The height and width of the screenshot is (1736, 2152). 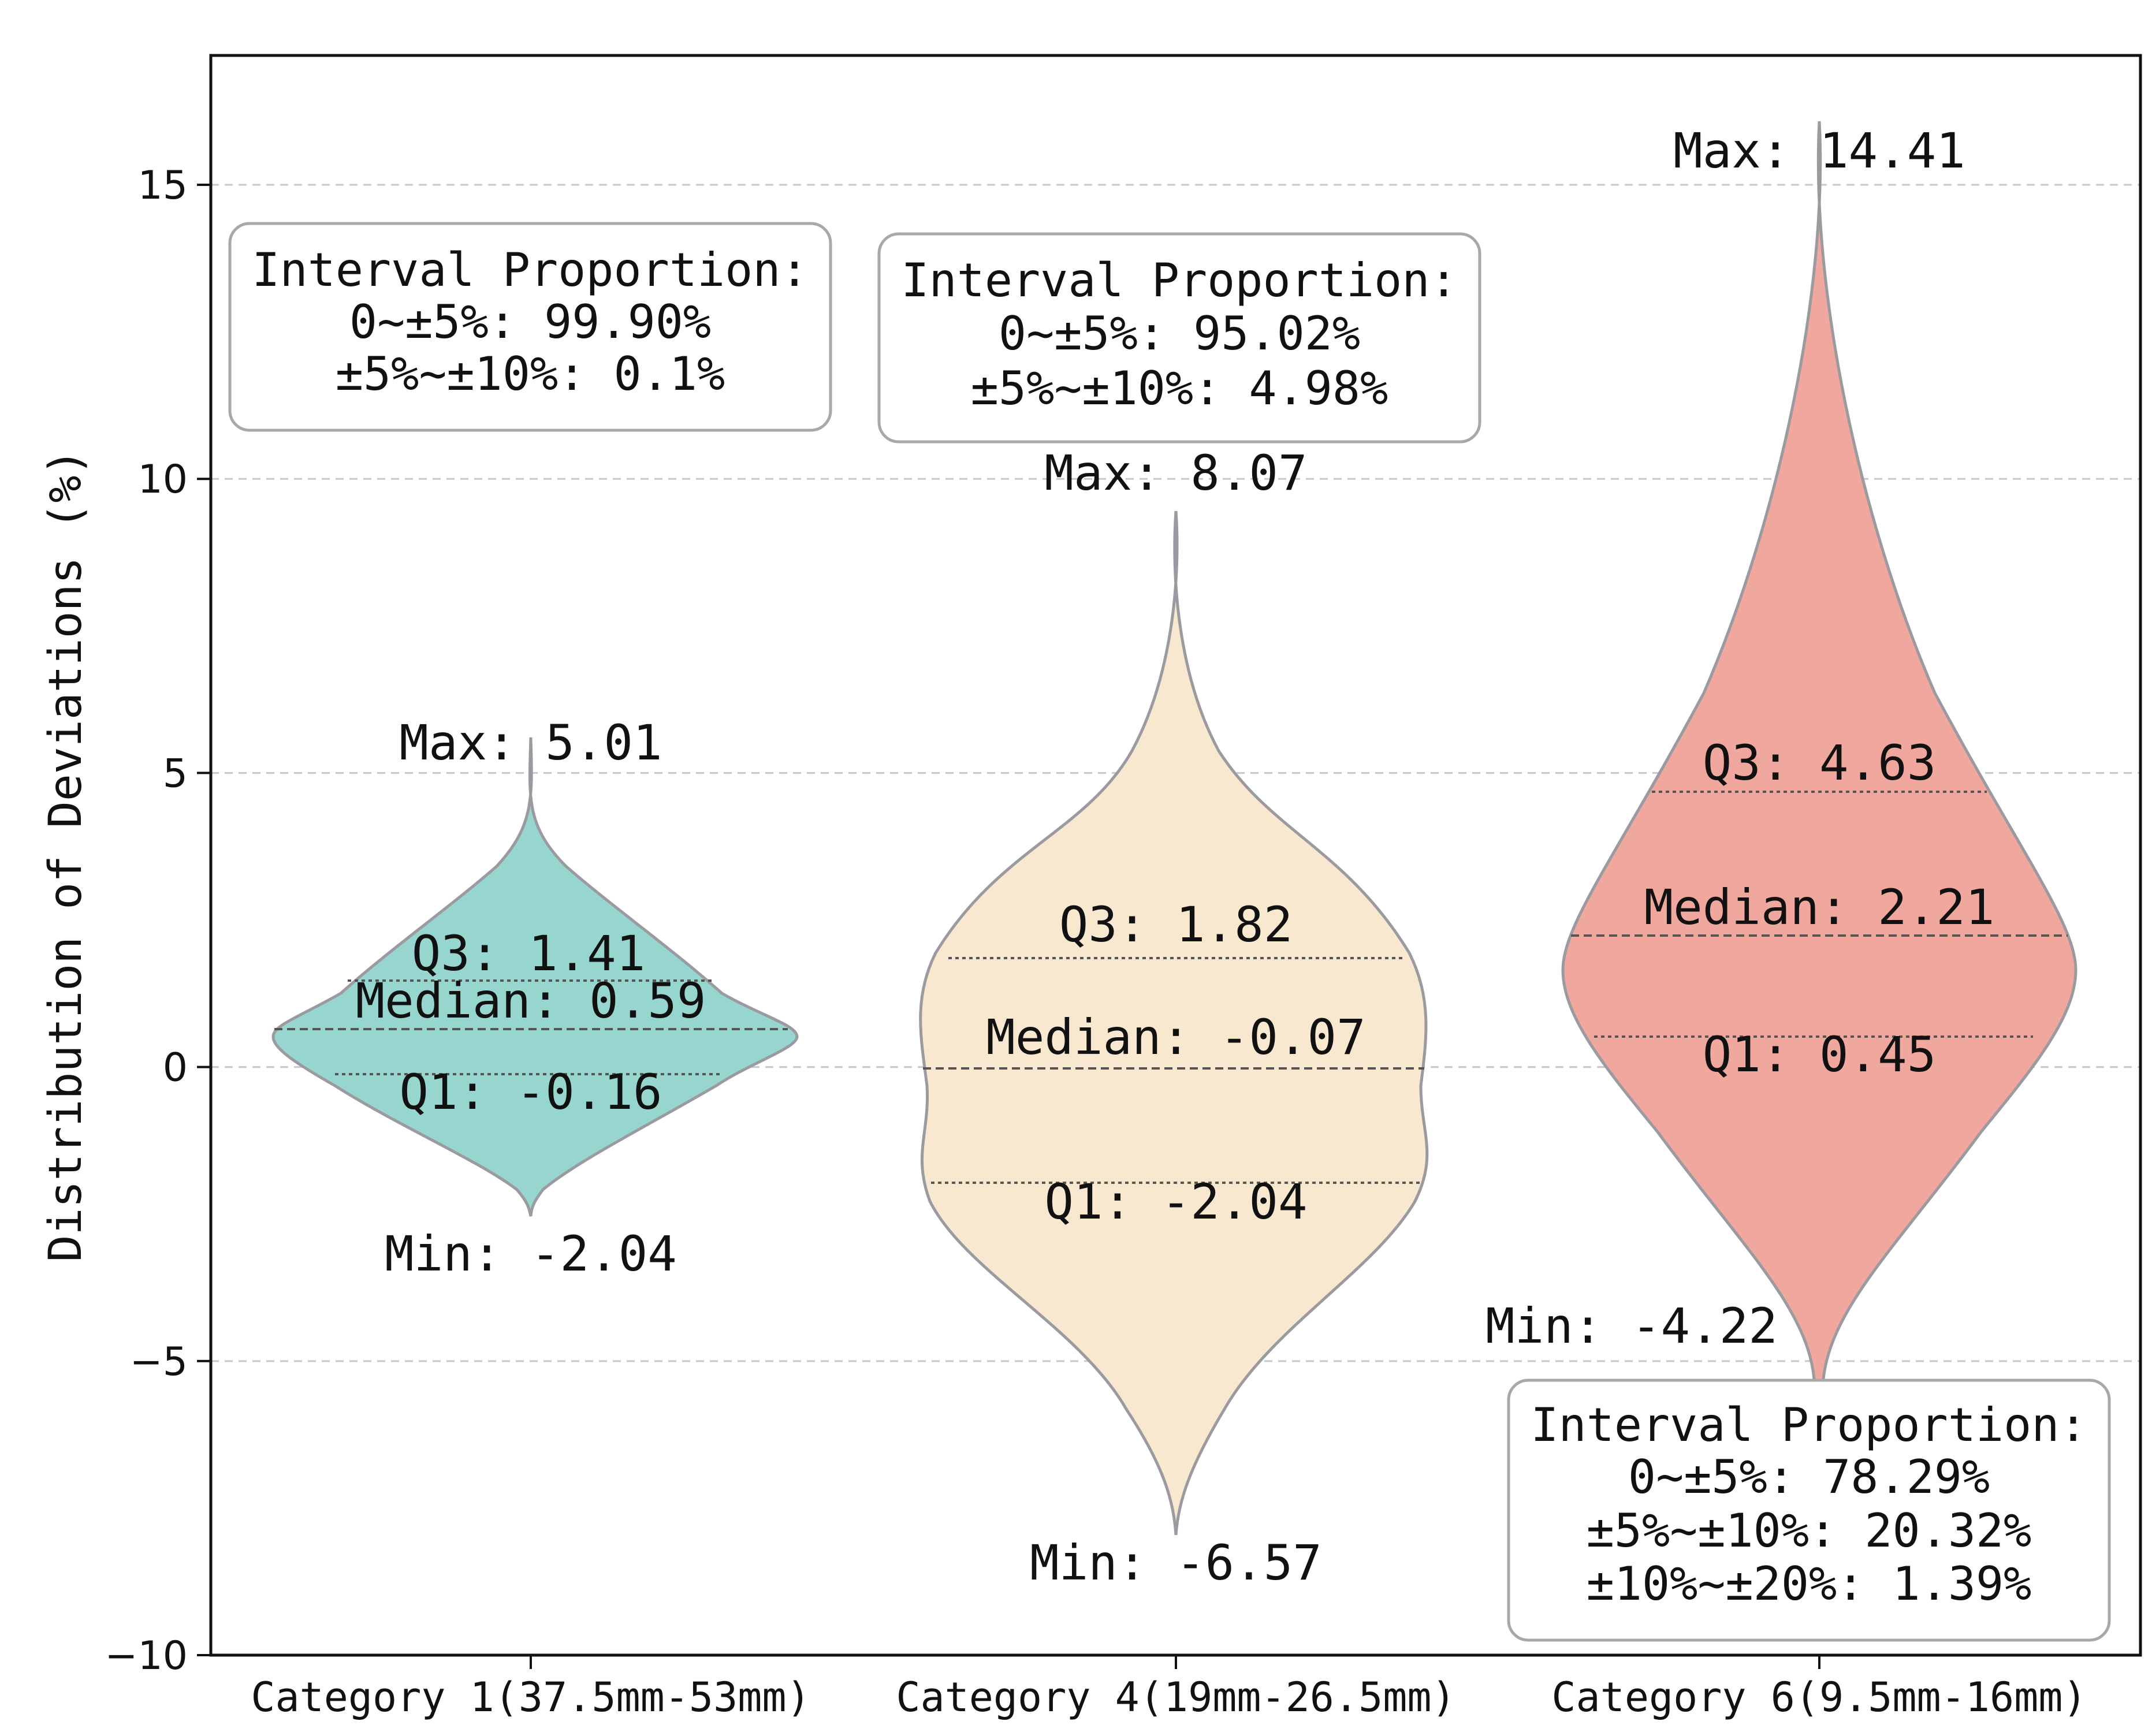 I want to click on median-label-category-6: Median: 2.21, so click(x=1820, y=908).